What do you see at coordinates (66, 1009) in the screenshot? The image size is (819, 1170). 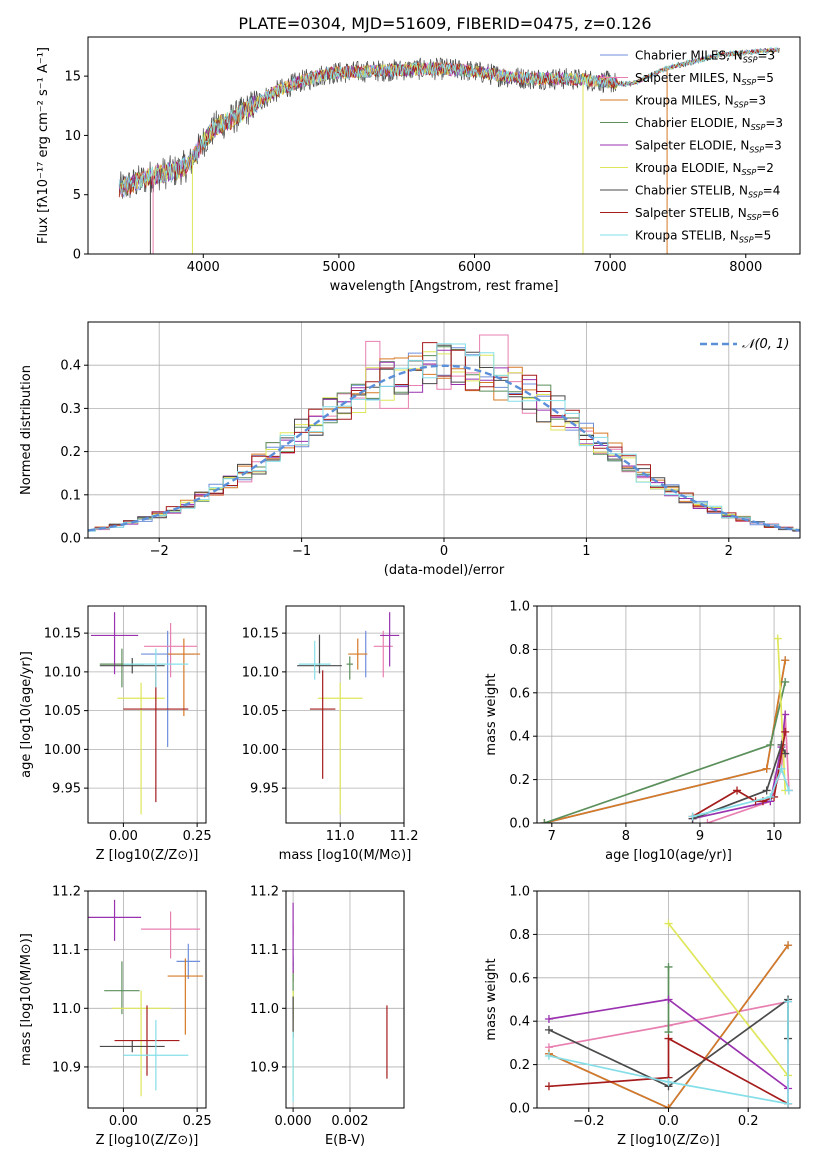 I see `y-tick-label: 11.0` at bounding box center [66, 1009].